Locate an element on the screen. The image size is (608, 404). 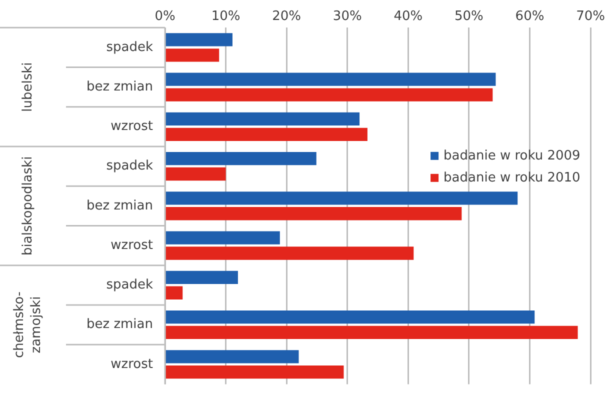
text: lubelski is located at coordinates (28, 87).